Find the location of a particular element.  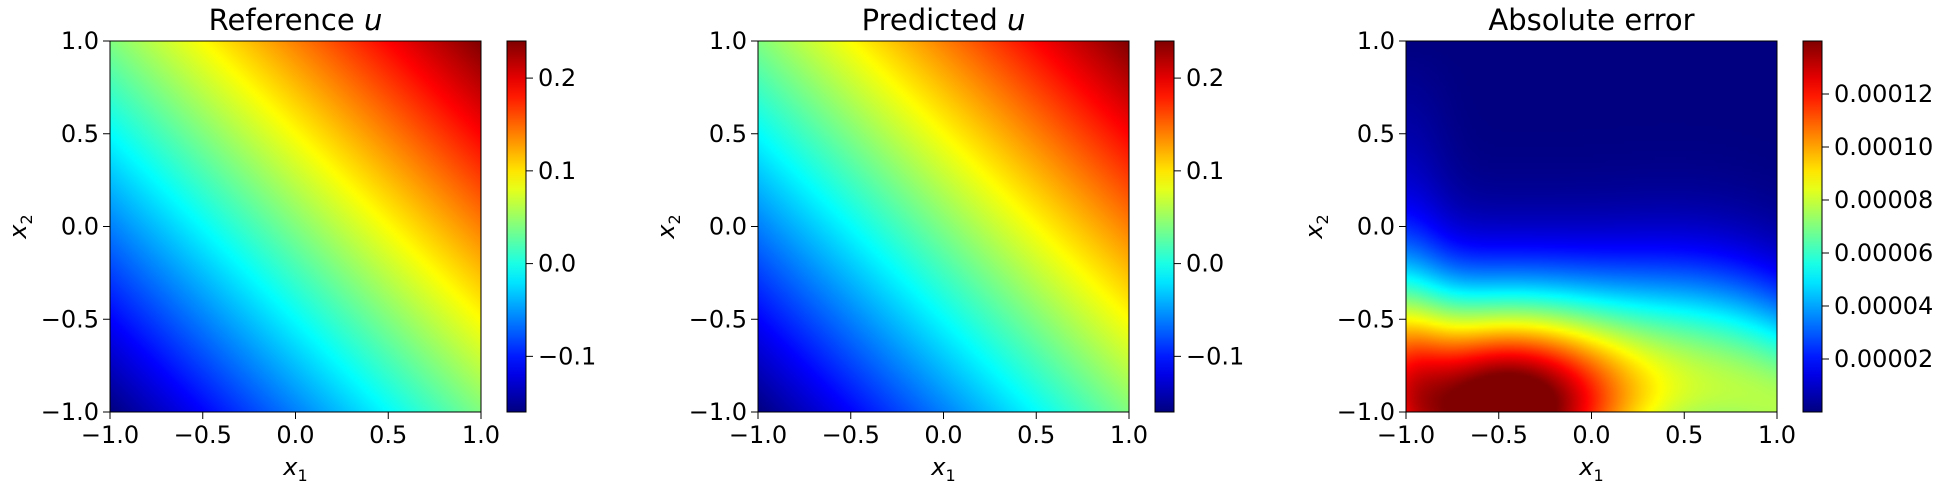

colorbar-tick-label: 0.00010 is located at coordinates (1883, 147).